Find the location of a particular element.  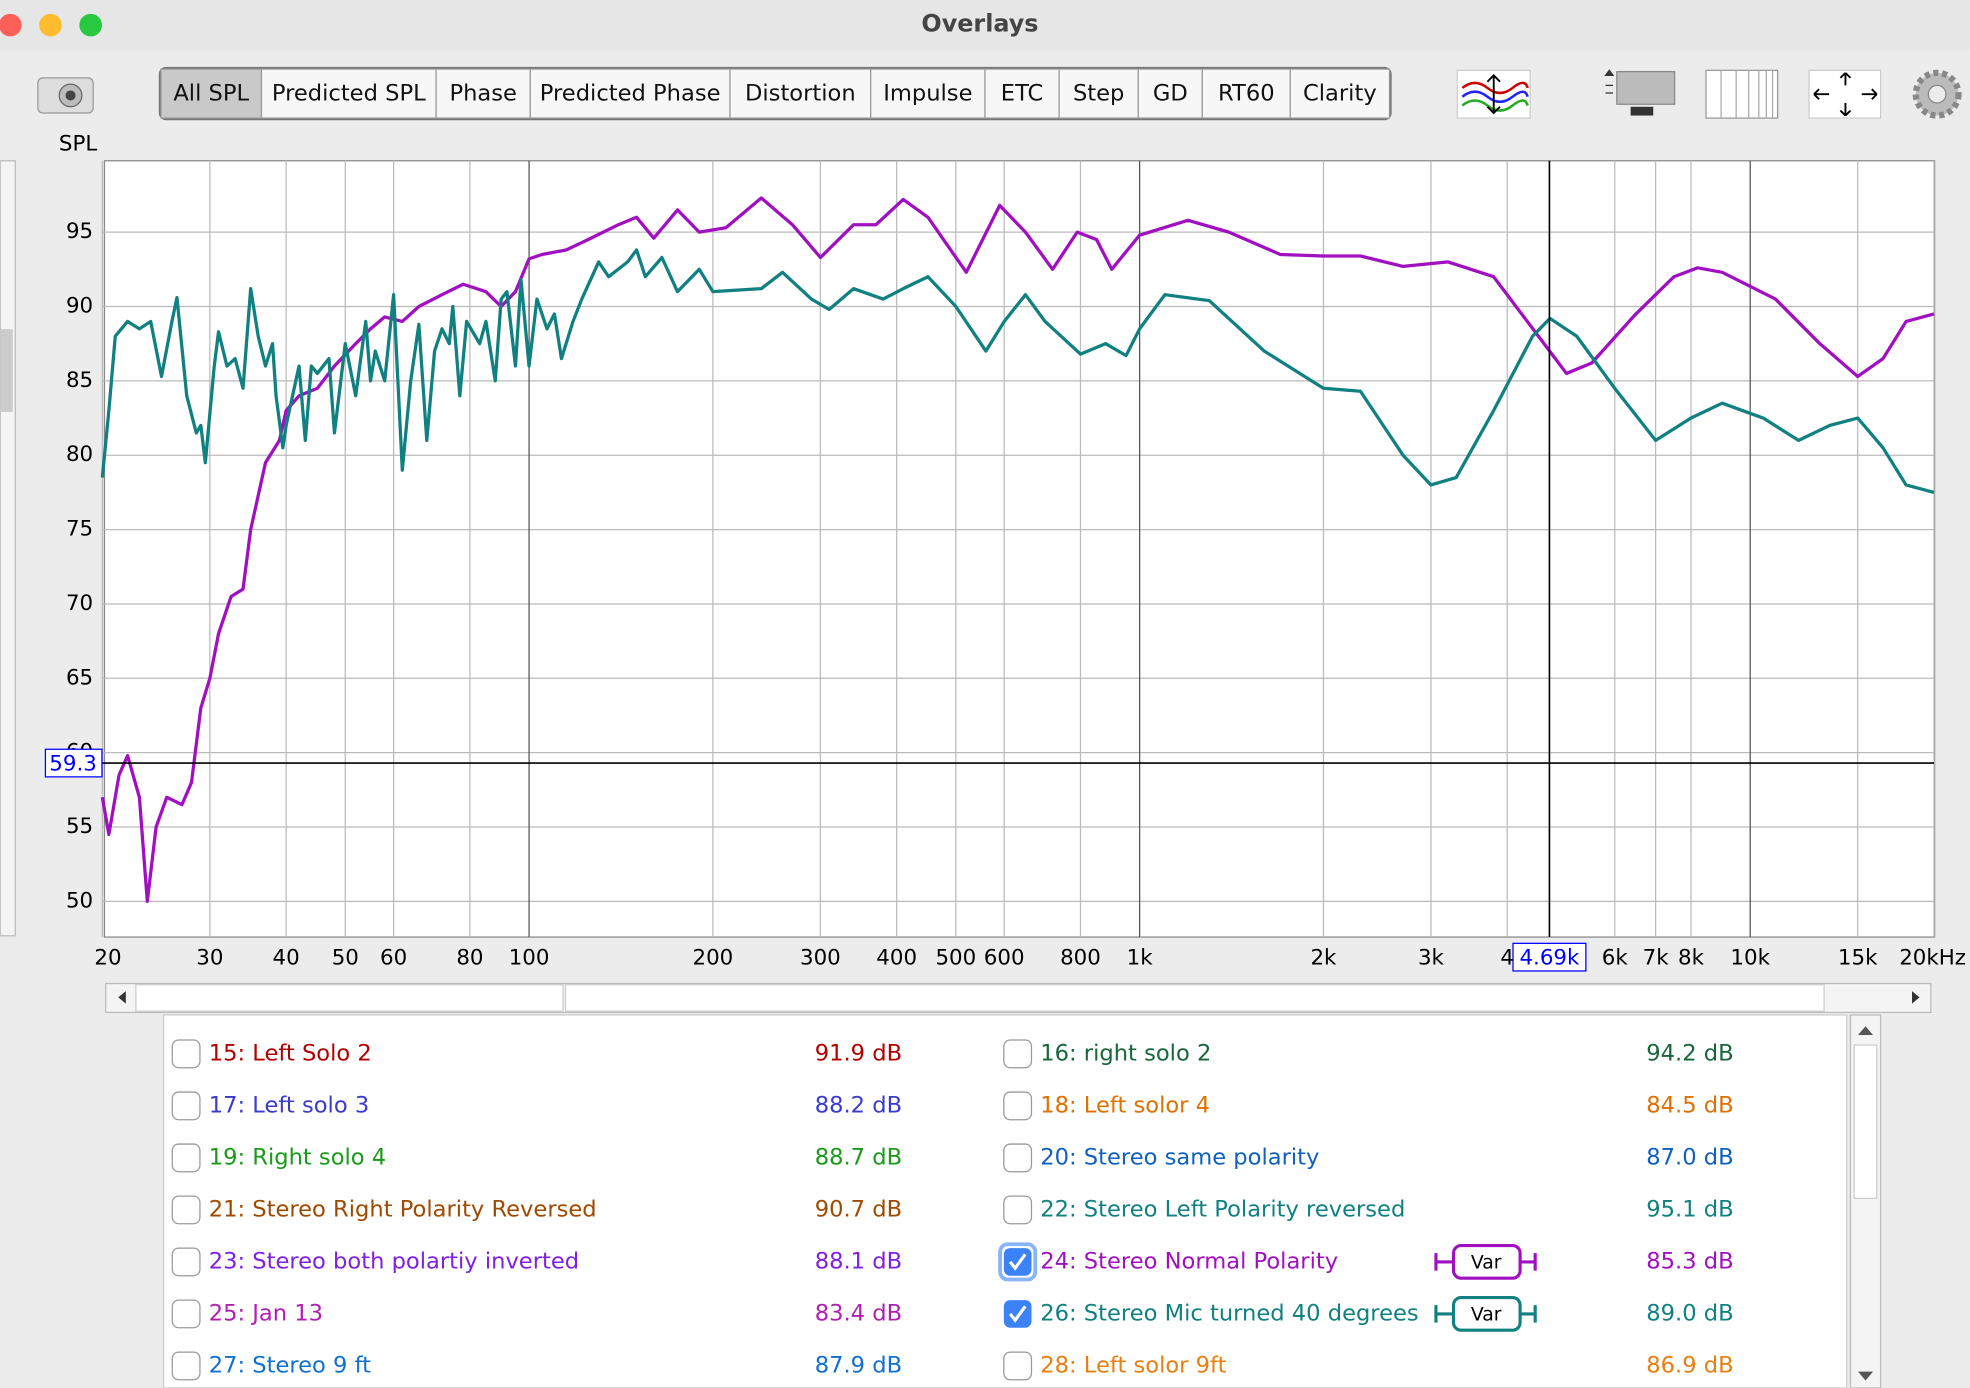

measurement-level: 91.9 dB is located at coordinates (858, 1053).